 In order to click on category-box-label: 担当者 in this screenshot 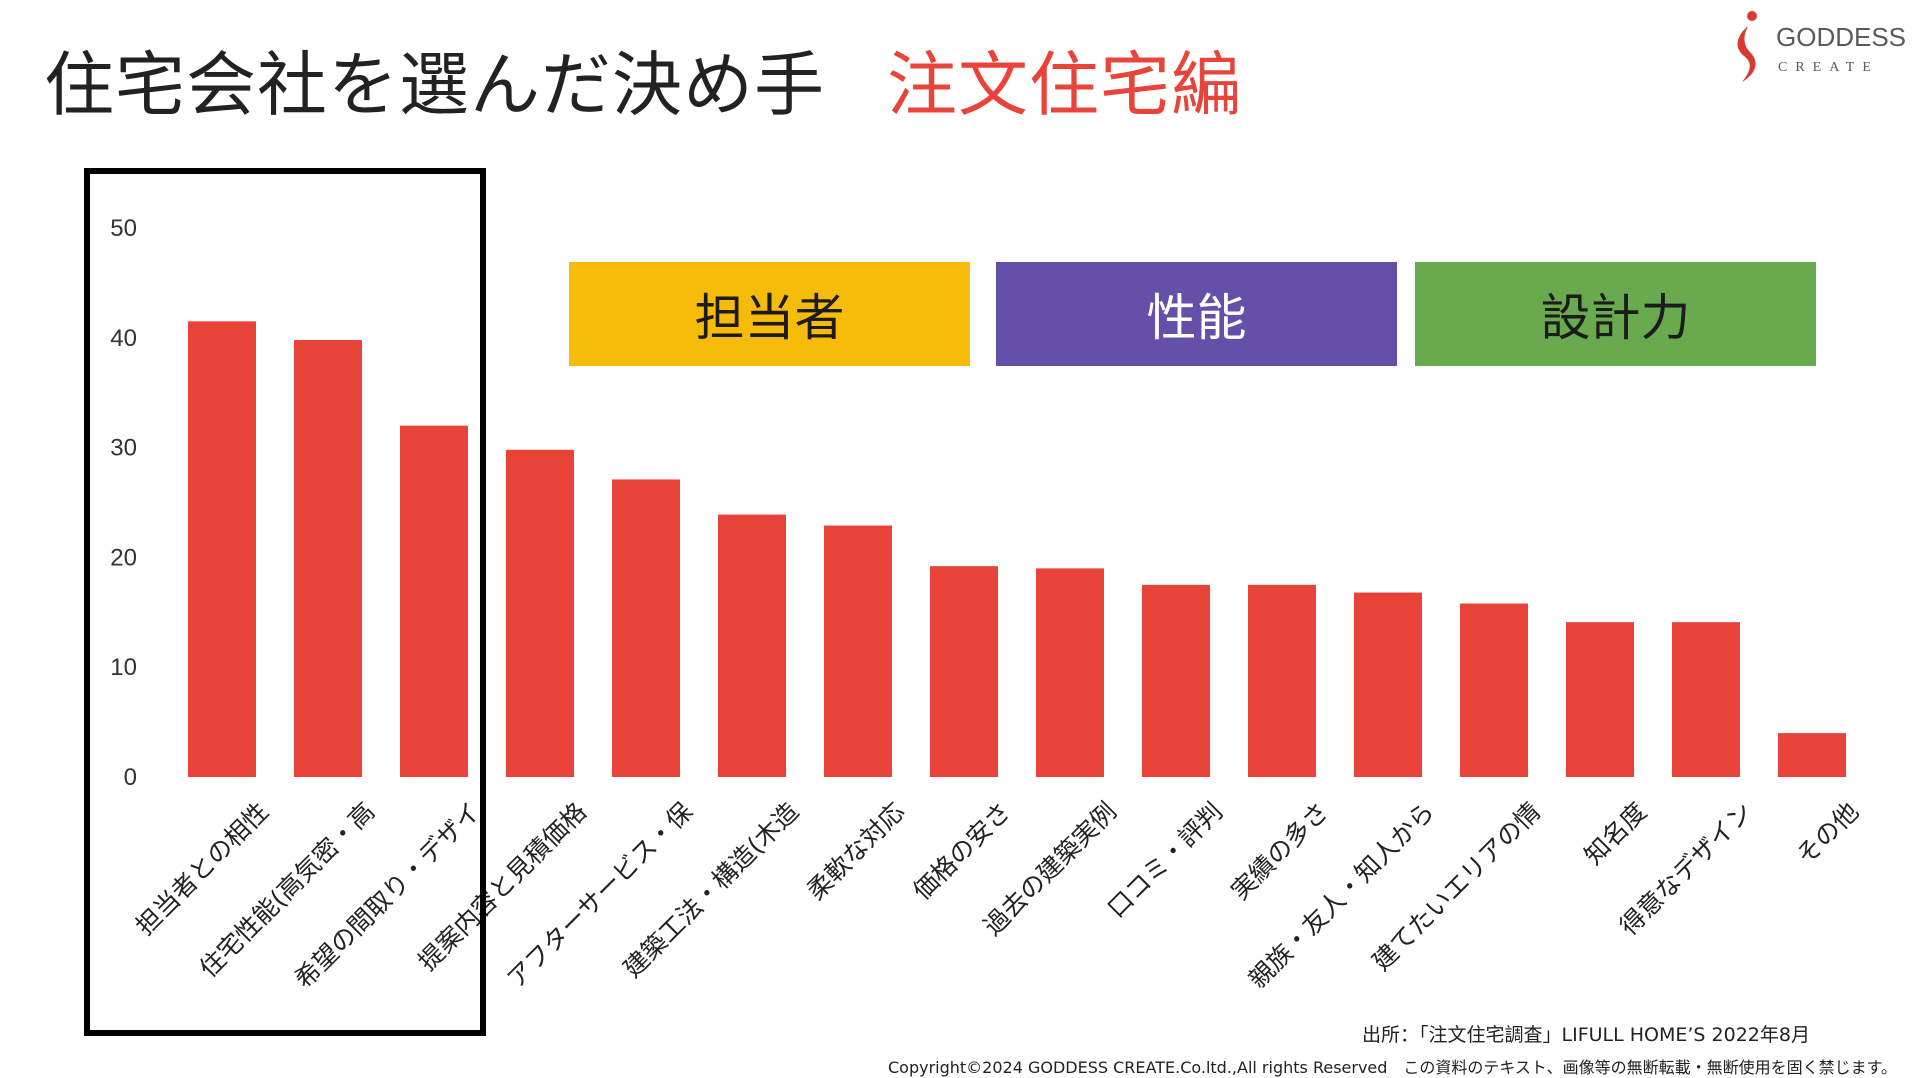, I will do `click(769, 318)`.